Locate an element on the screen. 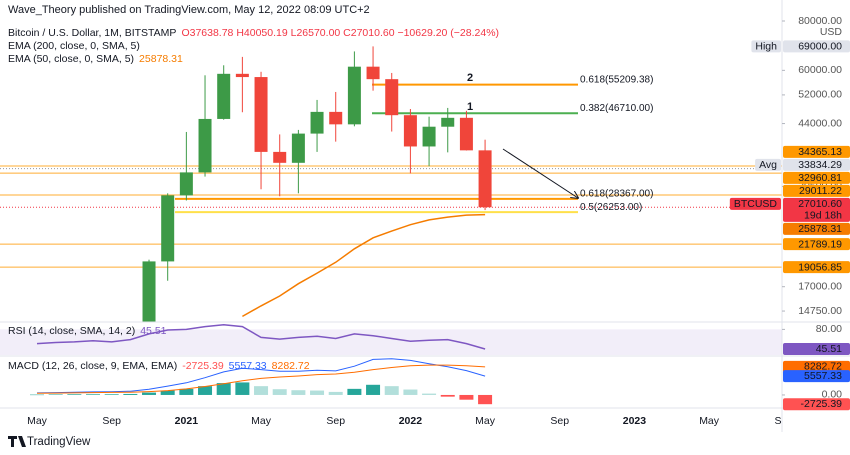  x-tick-label: 2021 is located at coordinates (187, 421).